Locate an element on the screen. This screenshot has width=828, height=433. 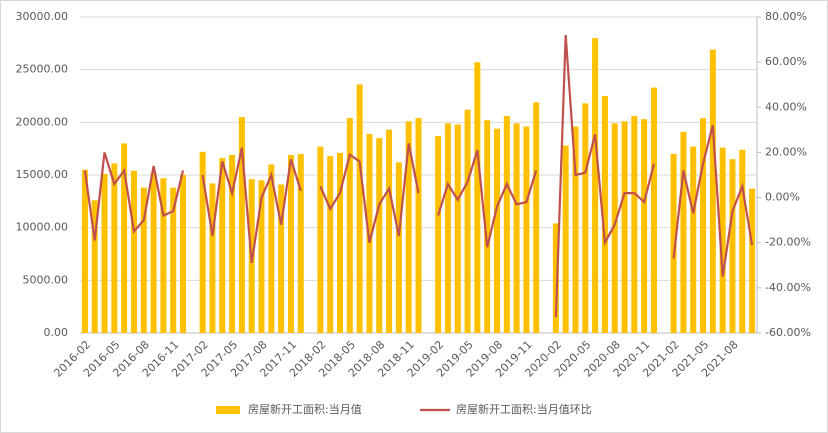
y2-tick-label: -40.00% is located at coordinates (788, 287).